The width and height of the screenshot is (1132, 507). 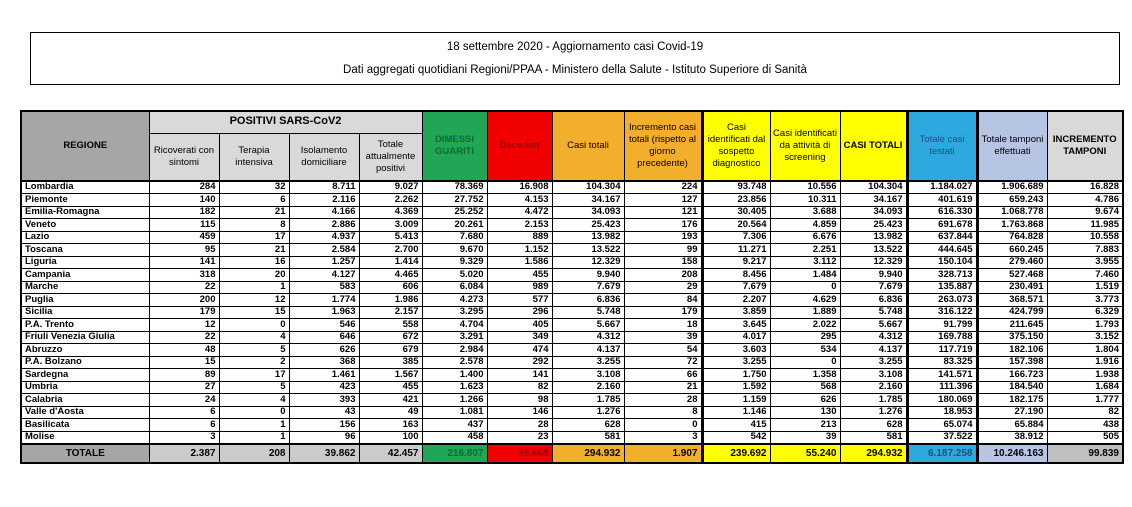 What do you see at coordinates (805, 325) in the screenshot?
I see `cell-attivita-screening: 2.022` at bounding box center [805, 325].